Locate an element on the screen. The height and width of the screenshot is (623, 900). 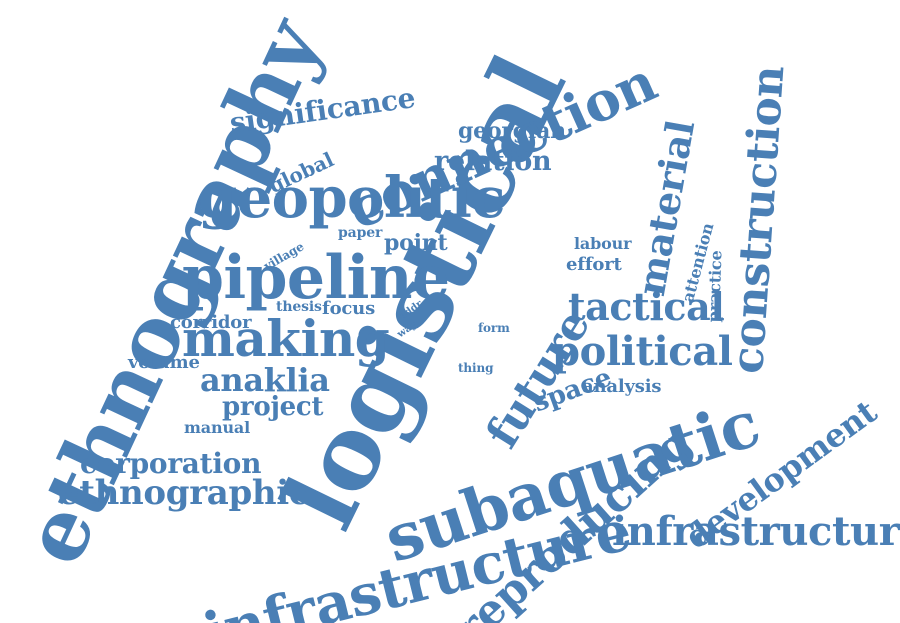
word-relation: relation is located at coordinates (493, 161).